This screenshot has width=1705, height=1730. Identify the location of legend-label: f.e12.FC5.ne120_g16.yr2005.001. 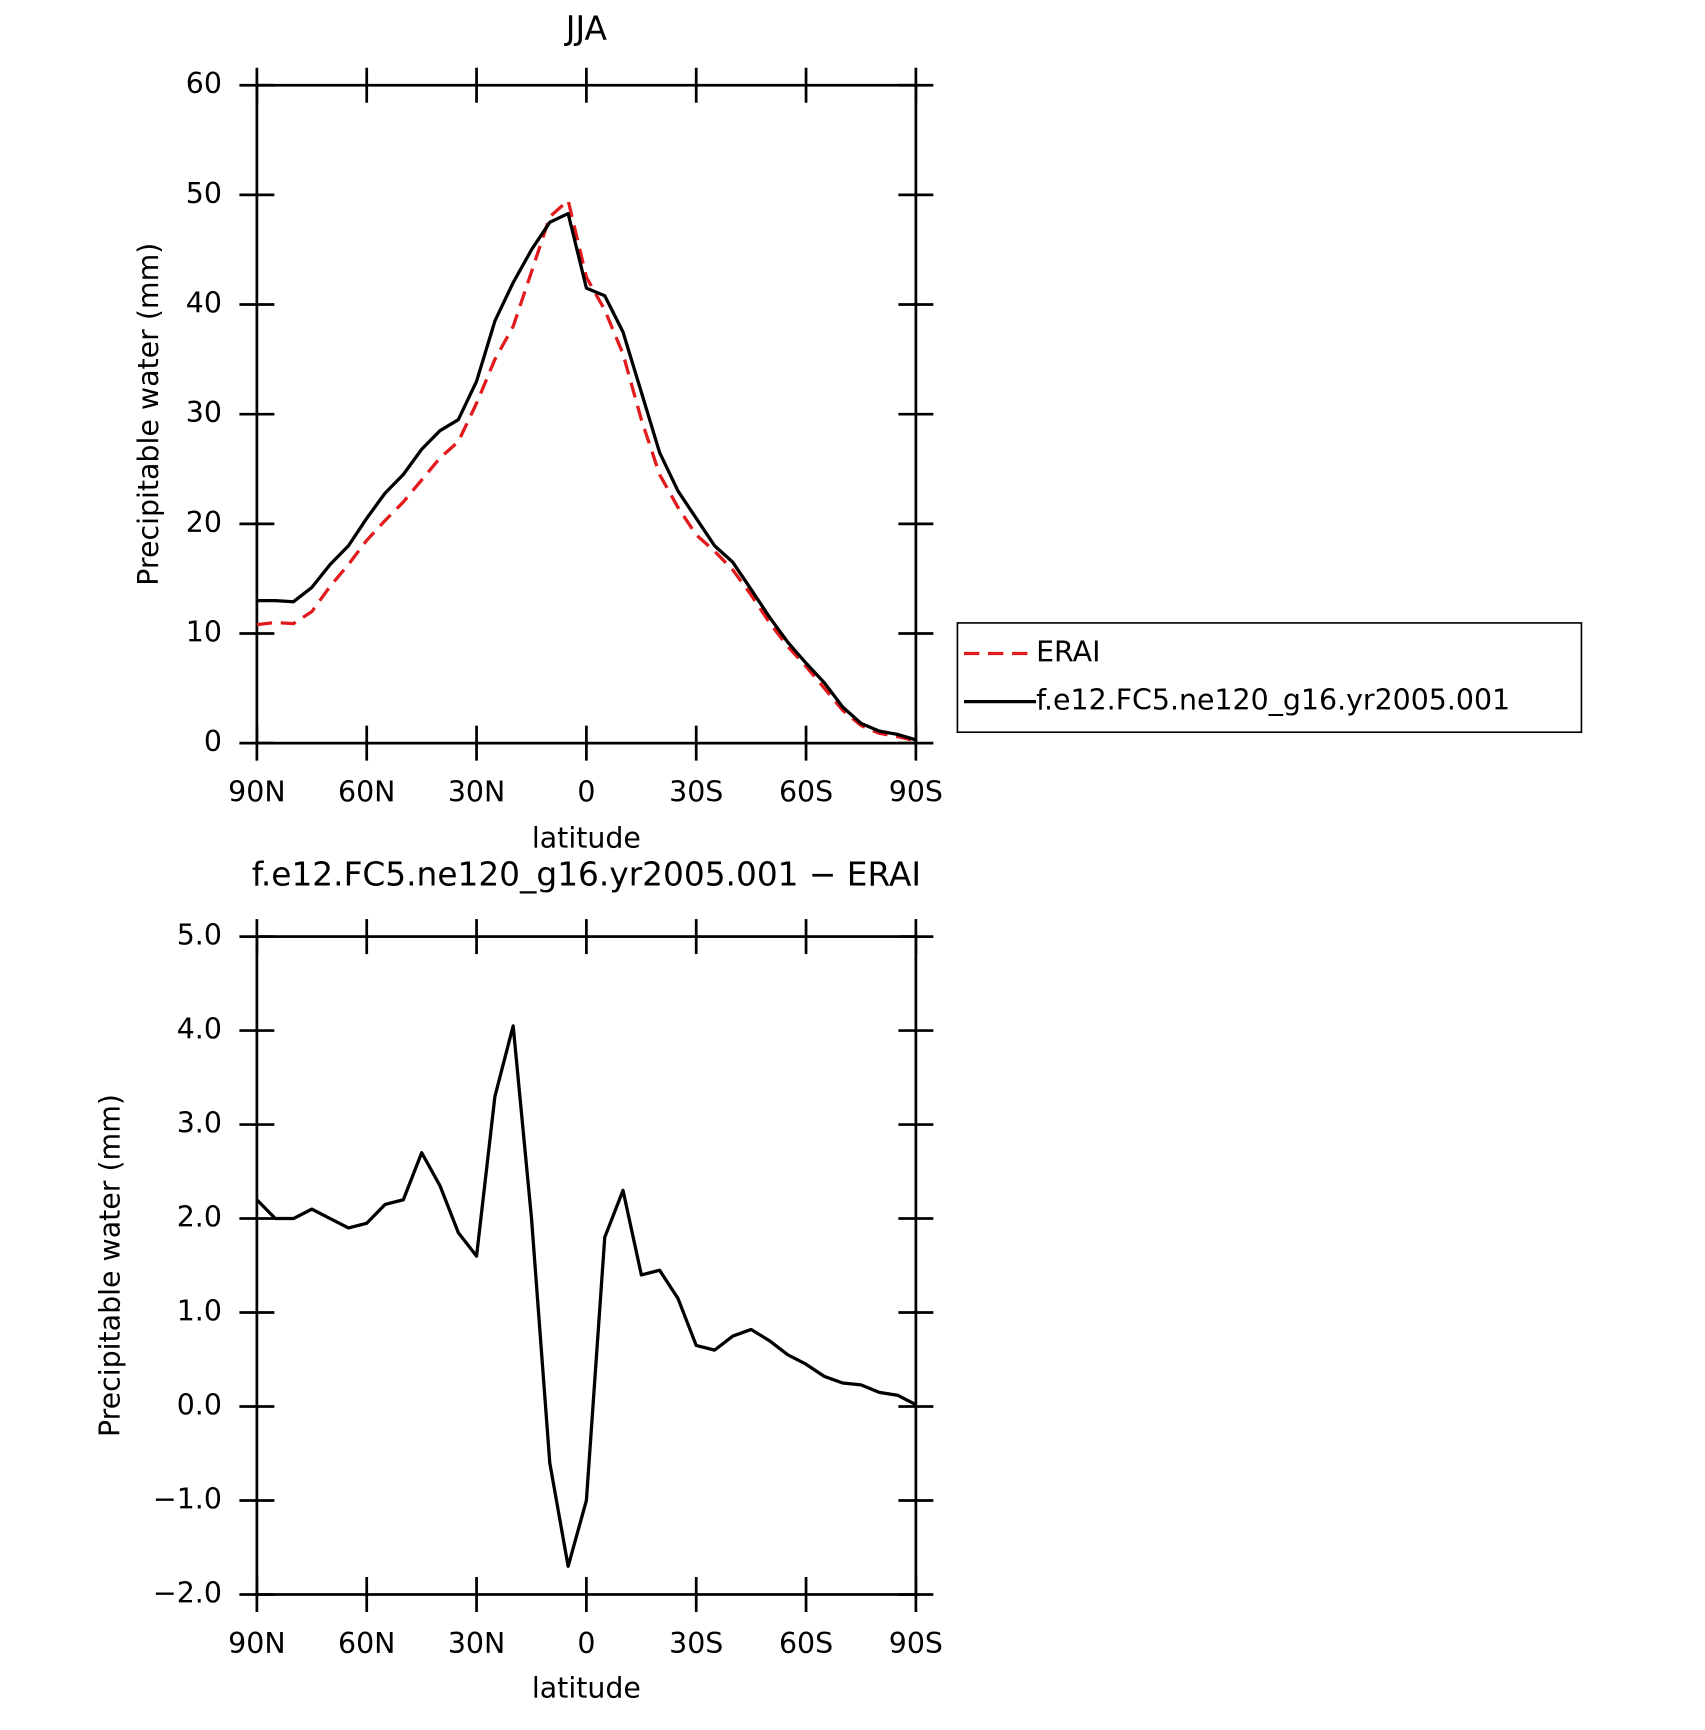
(1273, 700).